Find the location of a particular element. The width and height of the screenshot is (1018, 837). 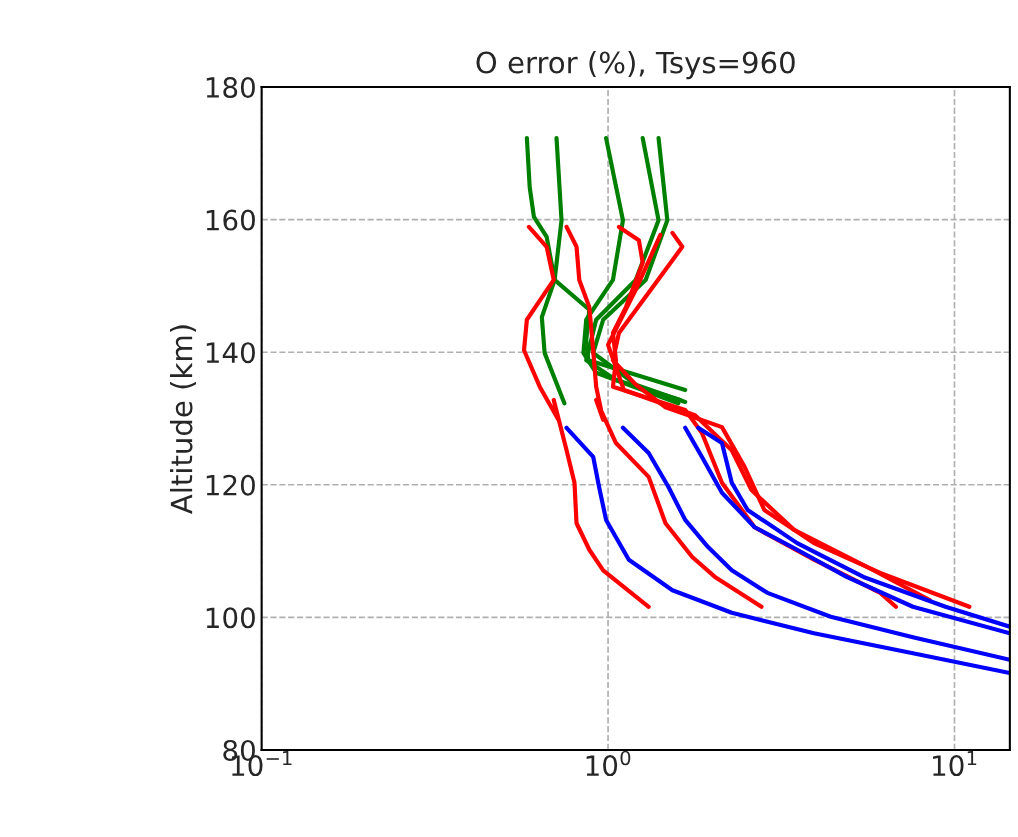

x-tick-label: 10$^{0}$ is located at coordinates (608, 763).